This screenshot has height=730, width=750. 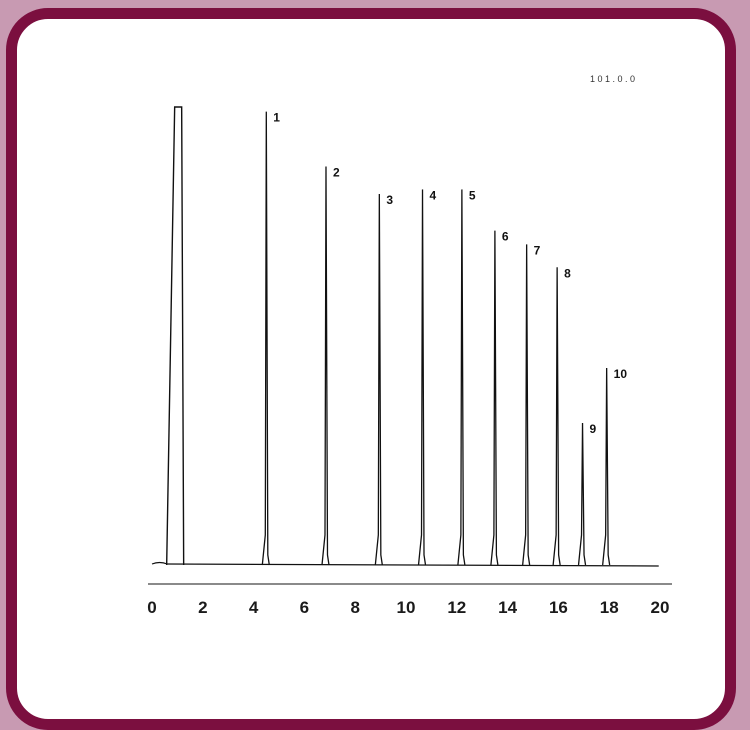 What do you see at coordinates (276, 118) in the screenshot?
I see `peak-label-1: 1` at bounding box center [276, 118].